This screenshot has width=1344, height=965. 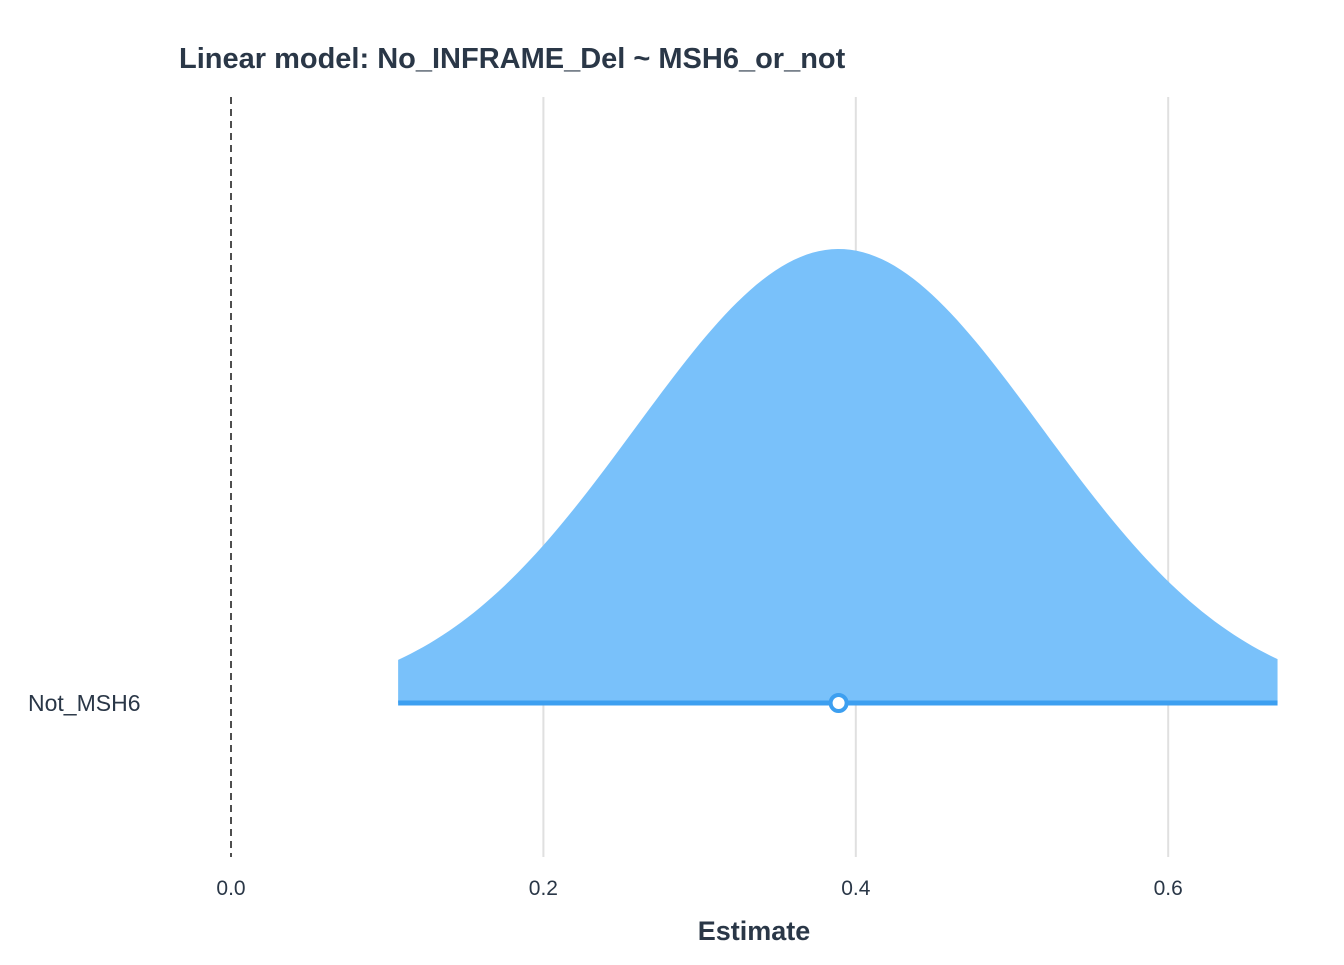 I want to click on x-tick-label-0.2: 0.2, so click(x=543, y=888).